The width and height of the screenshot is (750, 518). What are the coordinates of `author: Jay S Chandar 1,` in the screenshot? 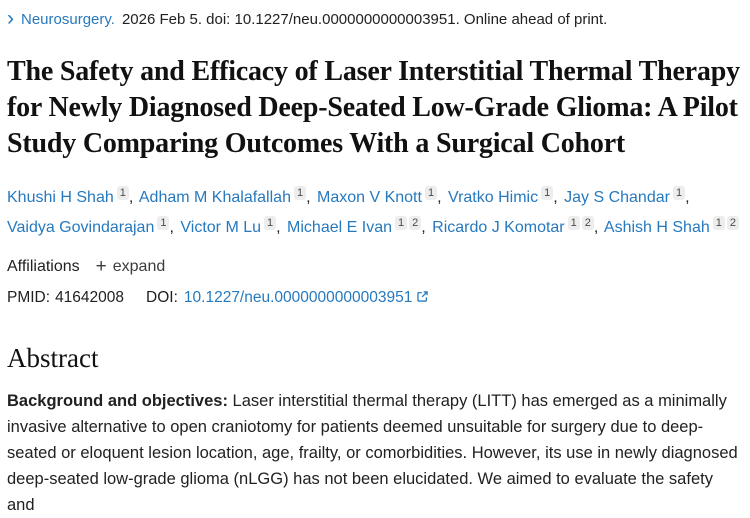 It's located at (627, 195).